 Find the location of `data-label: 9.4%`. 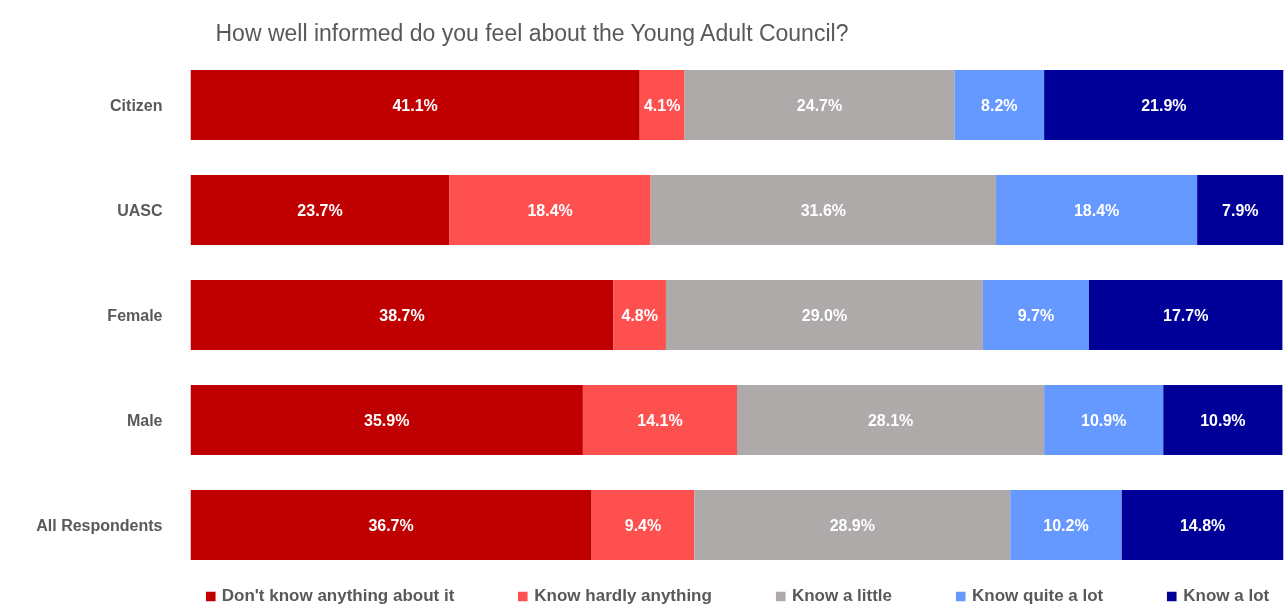

data-label: 9.4% is located at coordinates (643, 525).